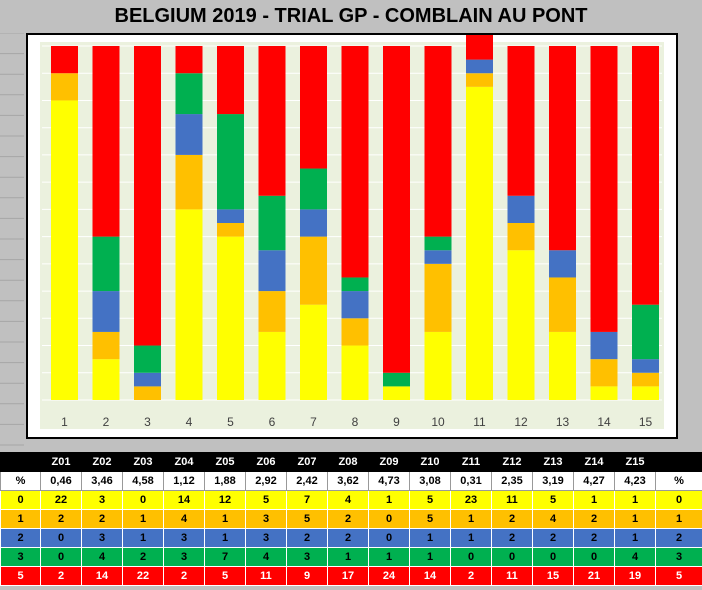 This screenshot has height=590, width=702. What do you see at coordinates (20, 557) in the screenshot?
I see `score-label-cell: 3` at bounding box center [20, 557].